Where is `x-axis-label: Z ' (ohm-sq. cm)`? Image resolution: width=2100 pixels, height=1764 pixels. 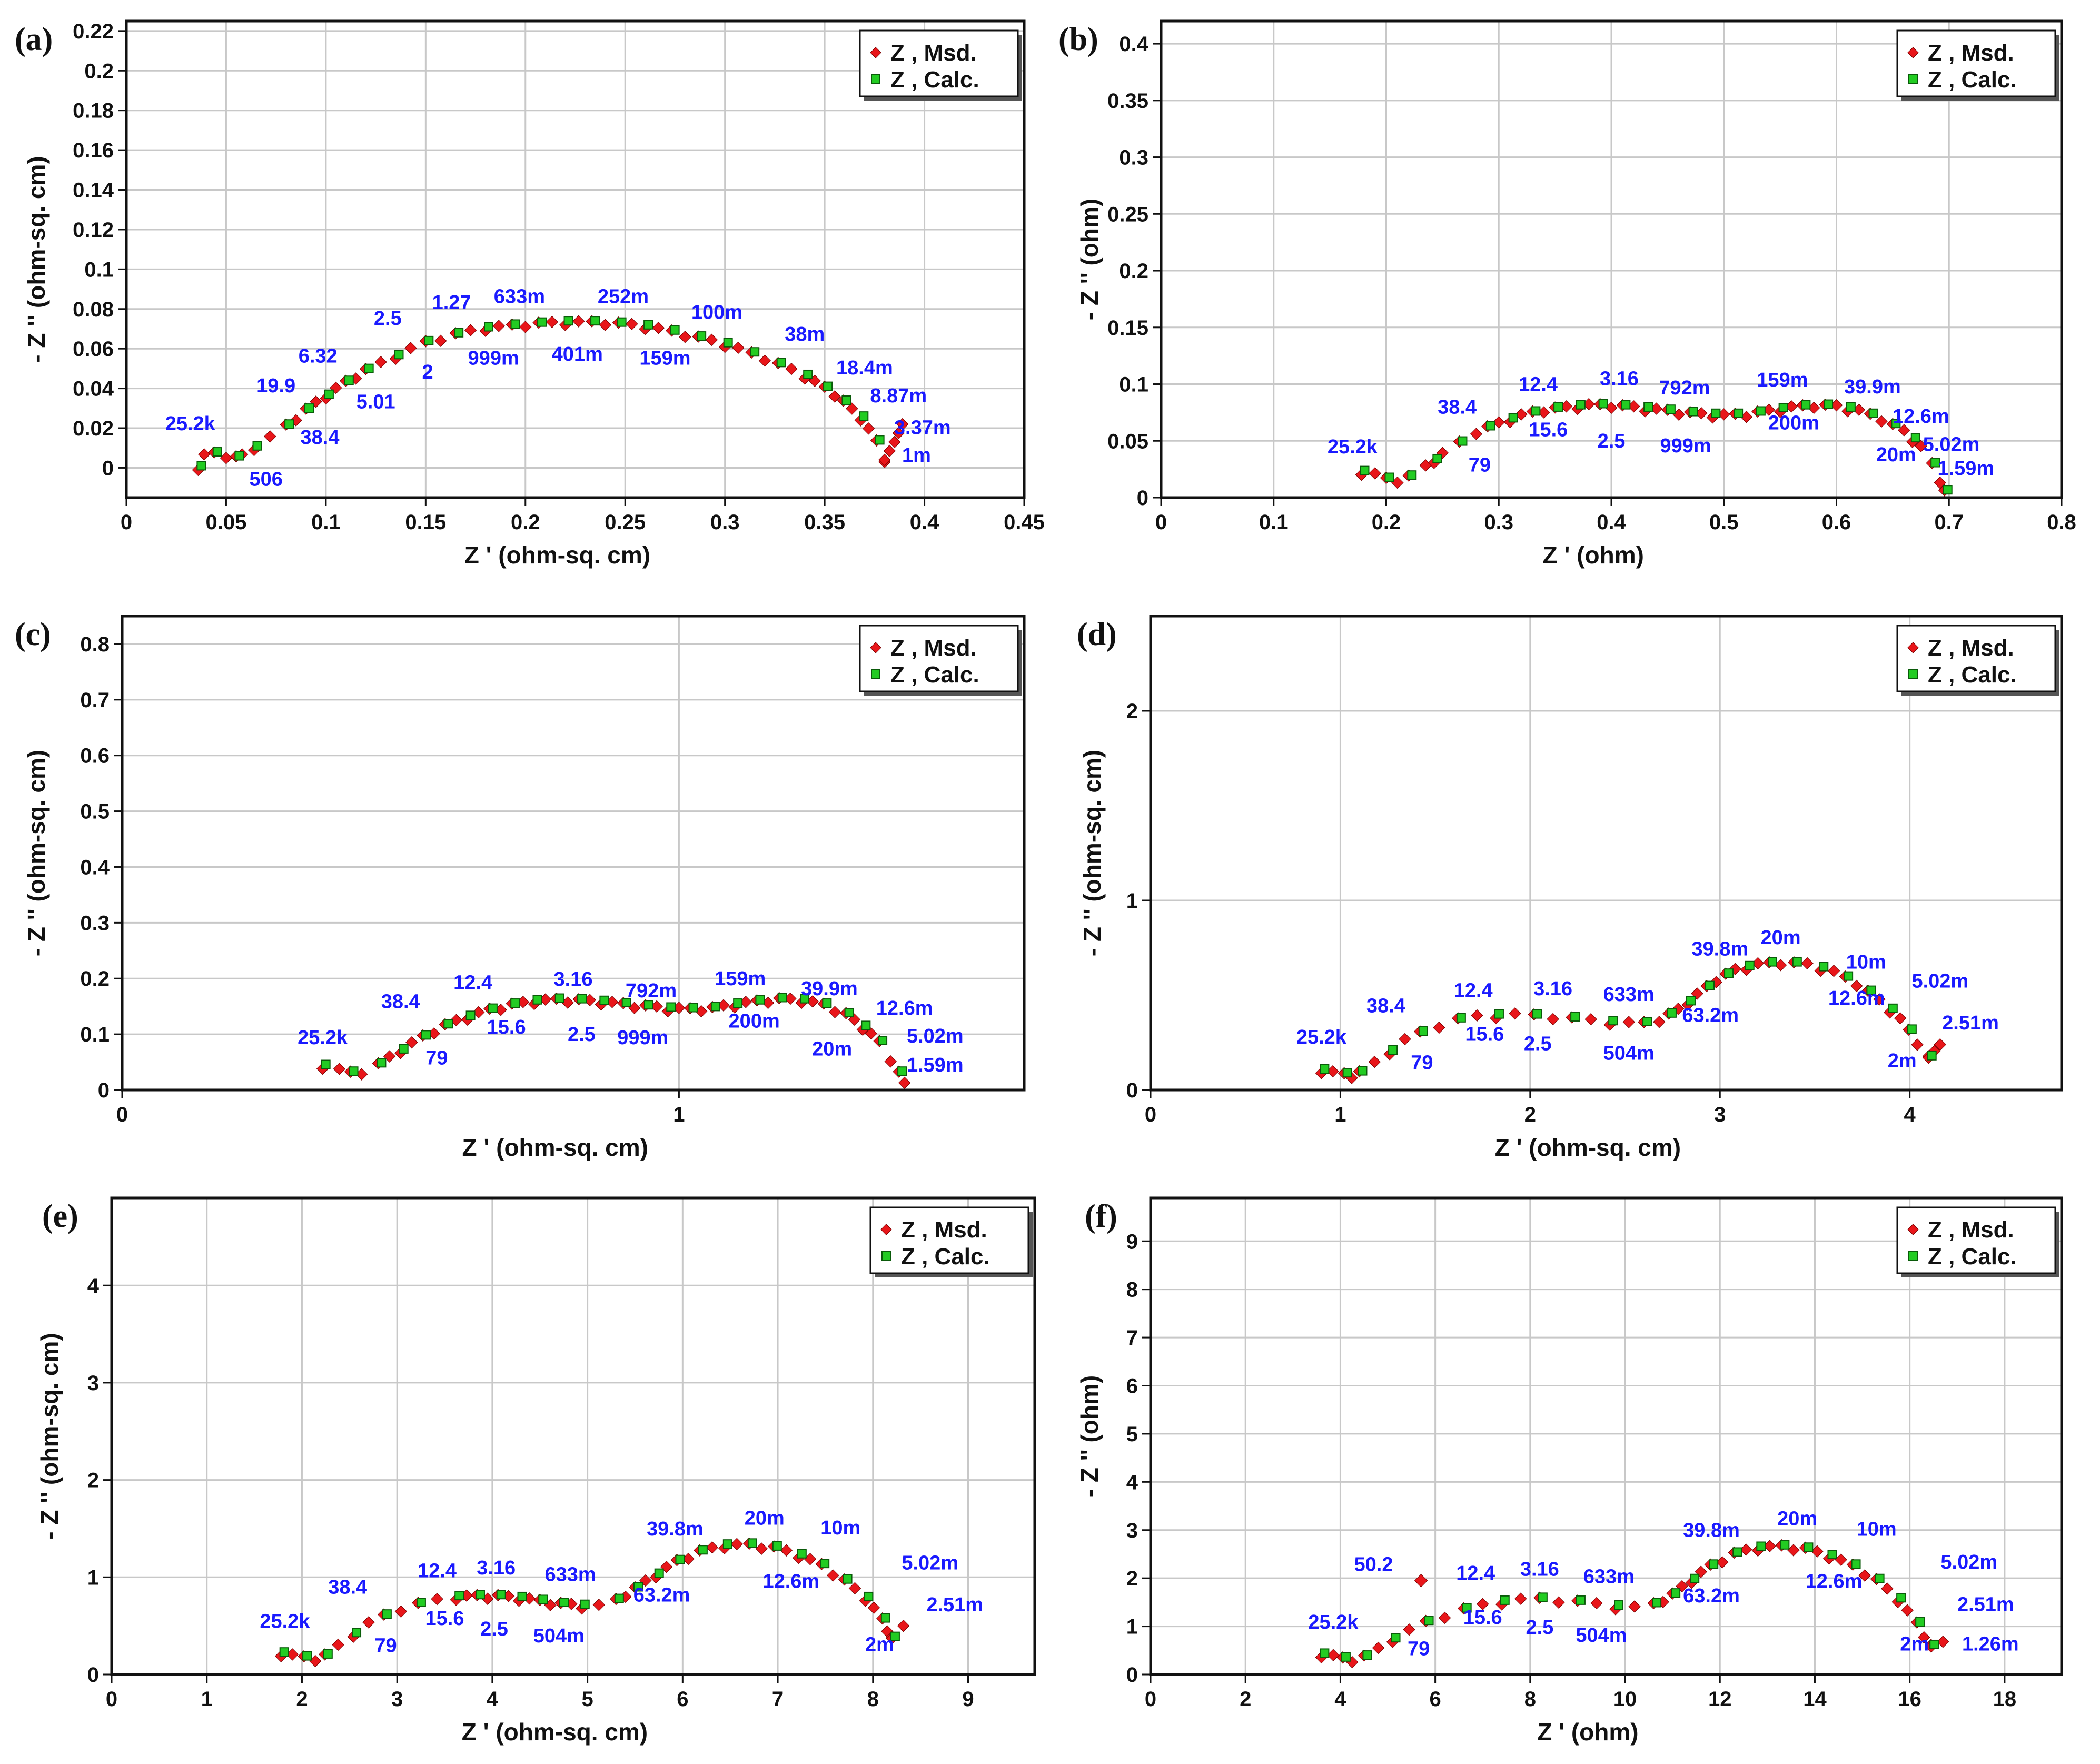
x-axis-label: Z ' (ohm-sq. cm) is located at coordinates (555, 1732).